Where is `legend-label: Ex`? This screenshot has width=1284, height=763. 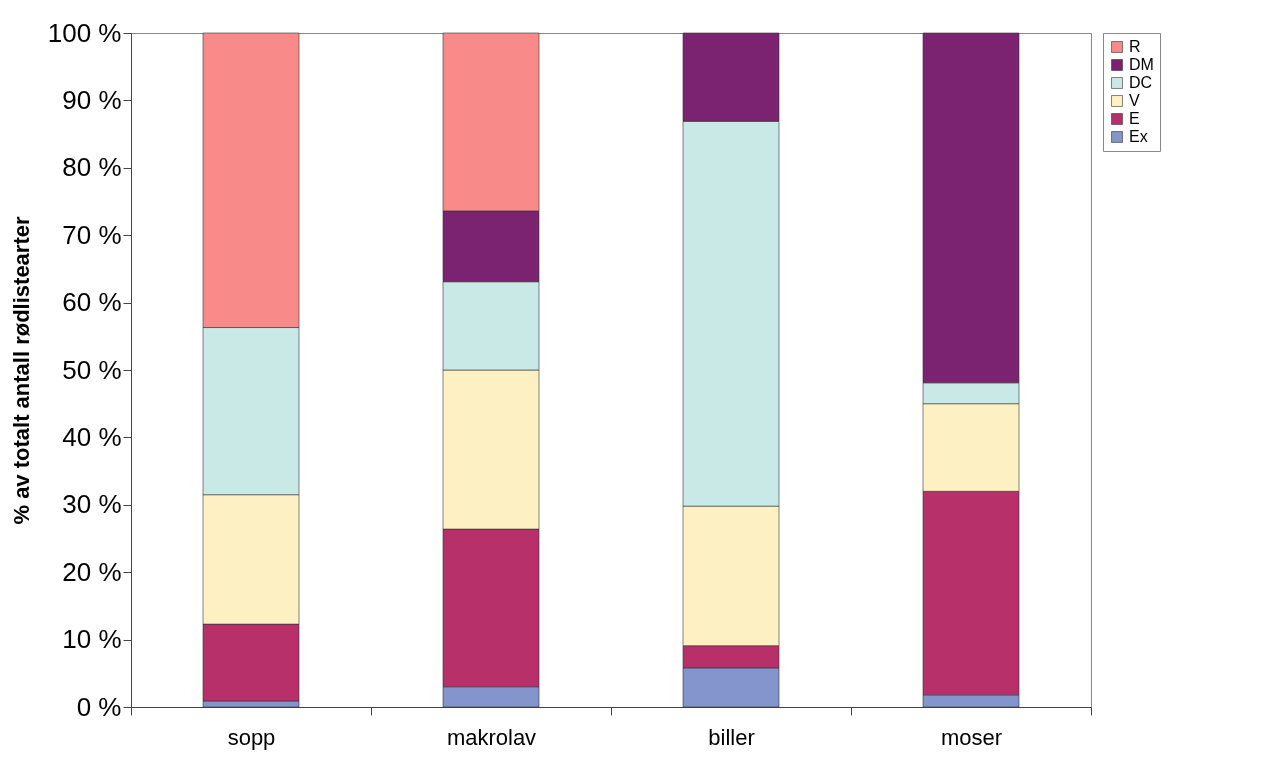 legend-label: Ex is located at coordinates (1138, 136).